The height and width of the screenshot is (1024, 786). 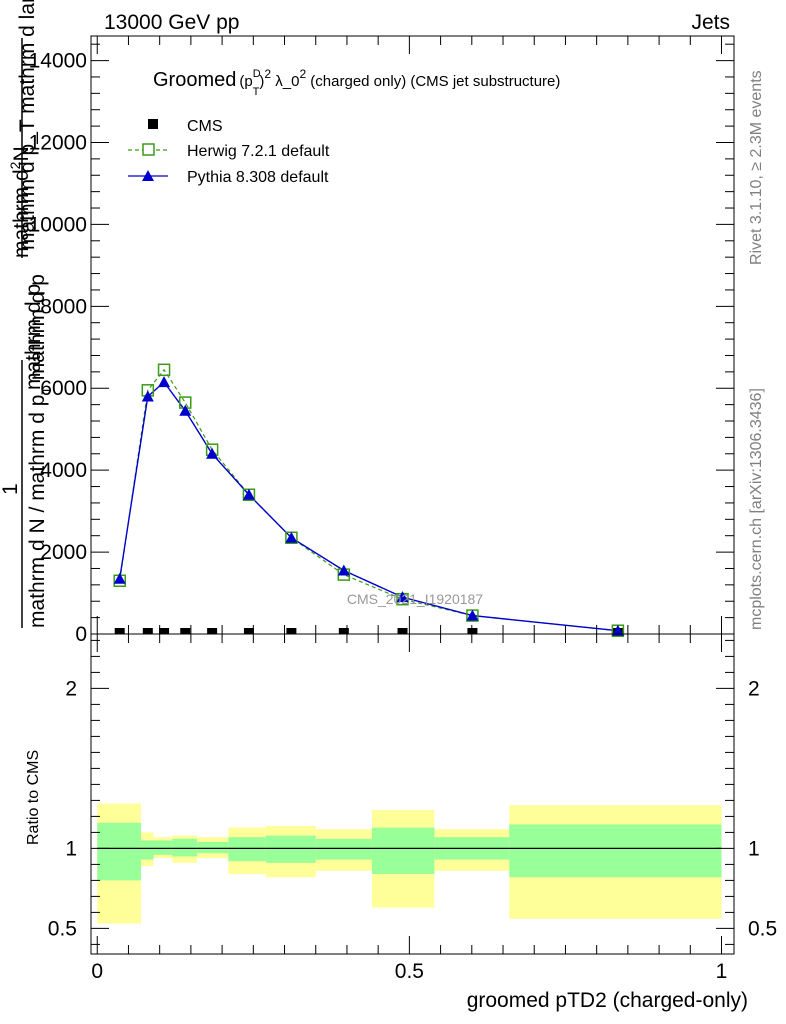 I want to click on ratio-bands, so click(x=409, y=863).